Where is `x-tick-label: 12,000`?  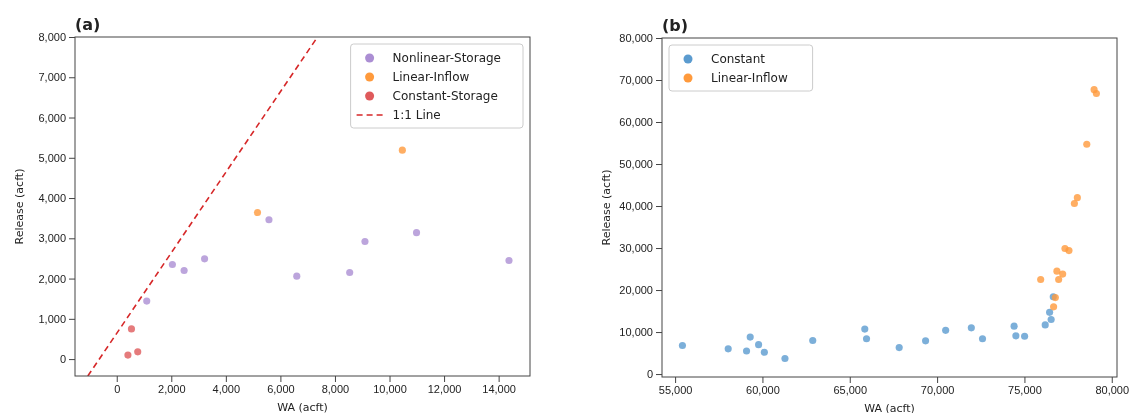 x-tick-label: 12,000 is located at coordinates (444, 388).